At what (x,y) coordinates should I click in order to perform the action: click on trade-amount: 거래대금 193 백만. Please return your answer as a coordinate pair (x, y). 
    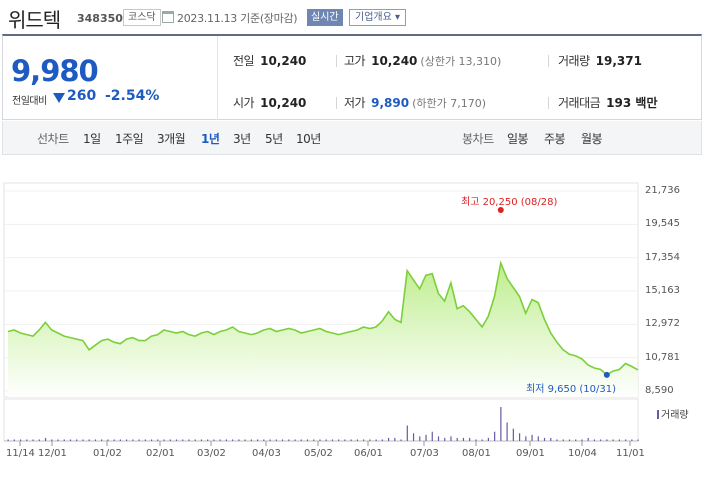
    Looking at the image, I should click on (608, 103).